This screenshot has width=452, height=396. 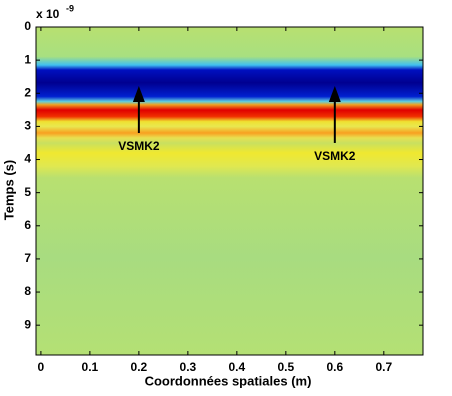 I want to click on x-tick-label: 0.3, so click(x=188, y=367).